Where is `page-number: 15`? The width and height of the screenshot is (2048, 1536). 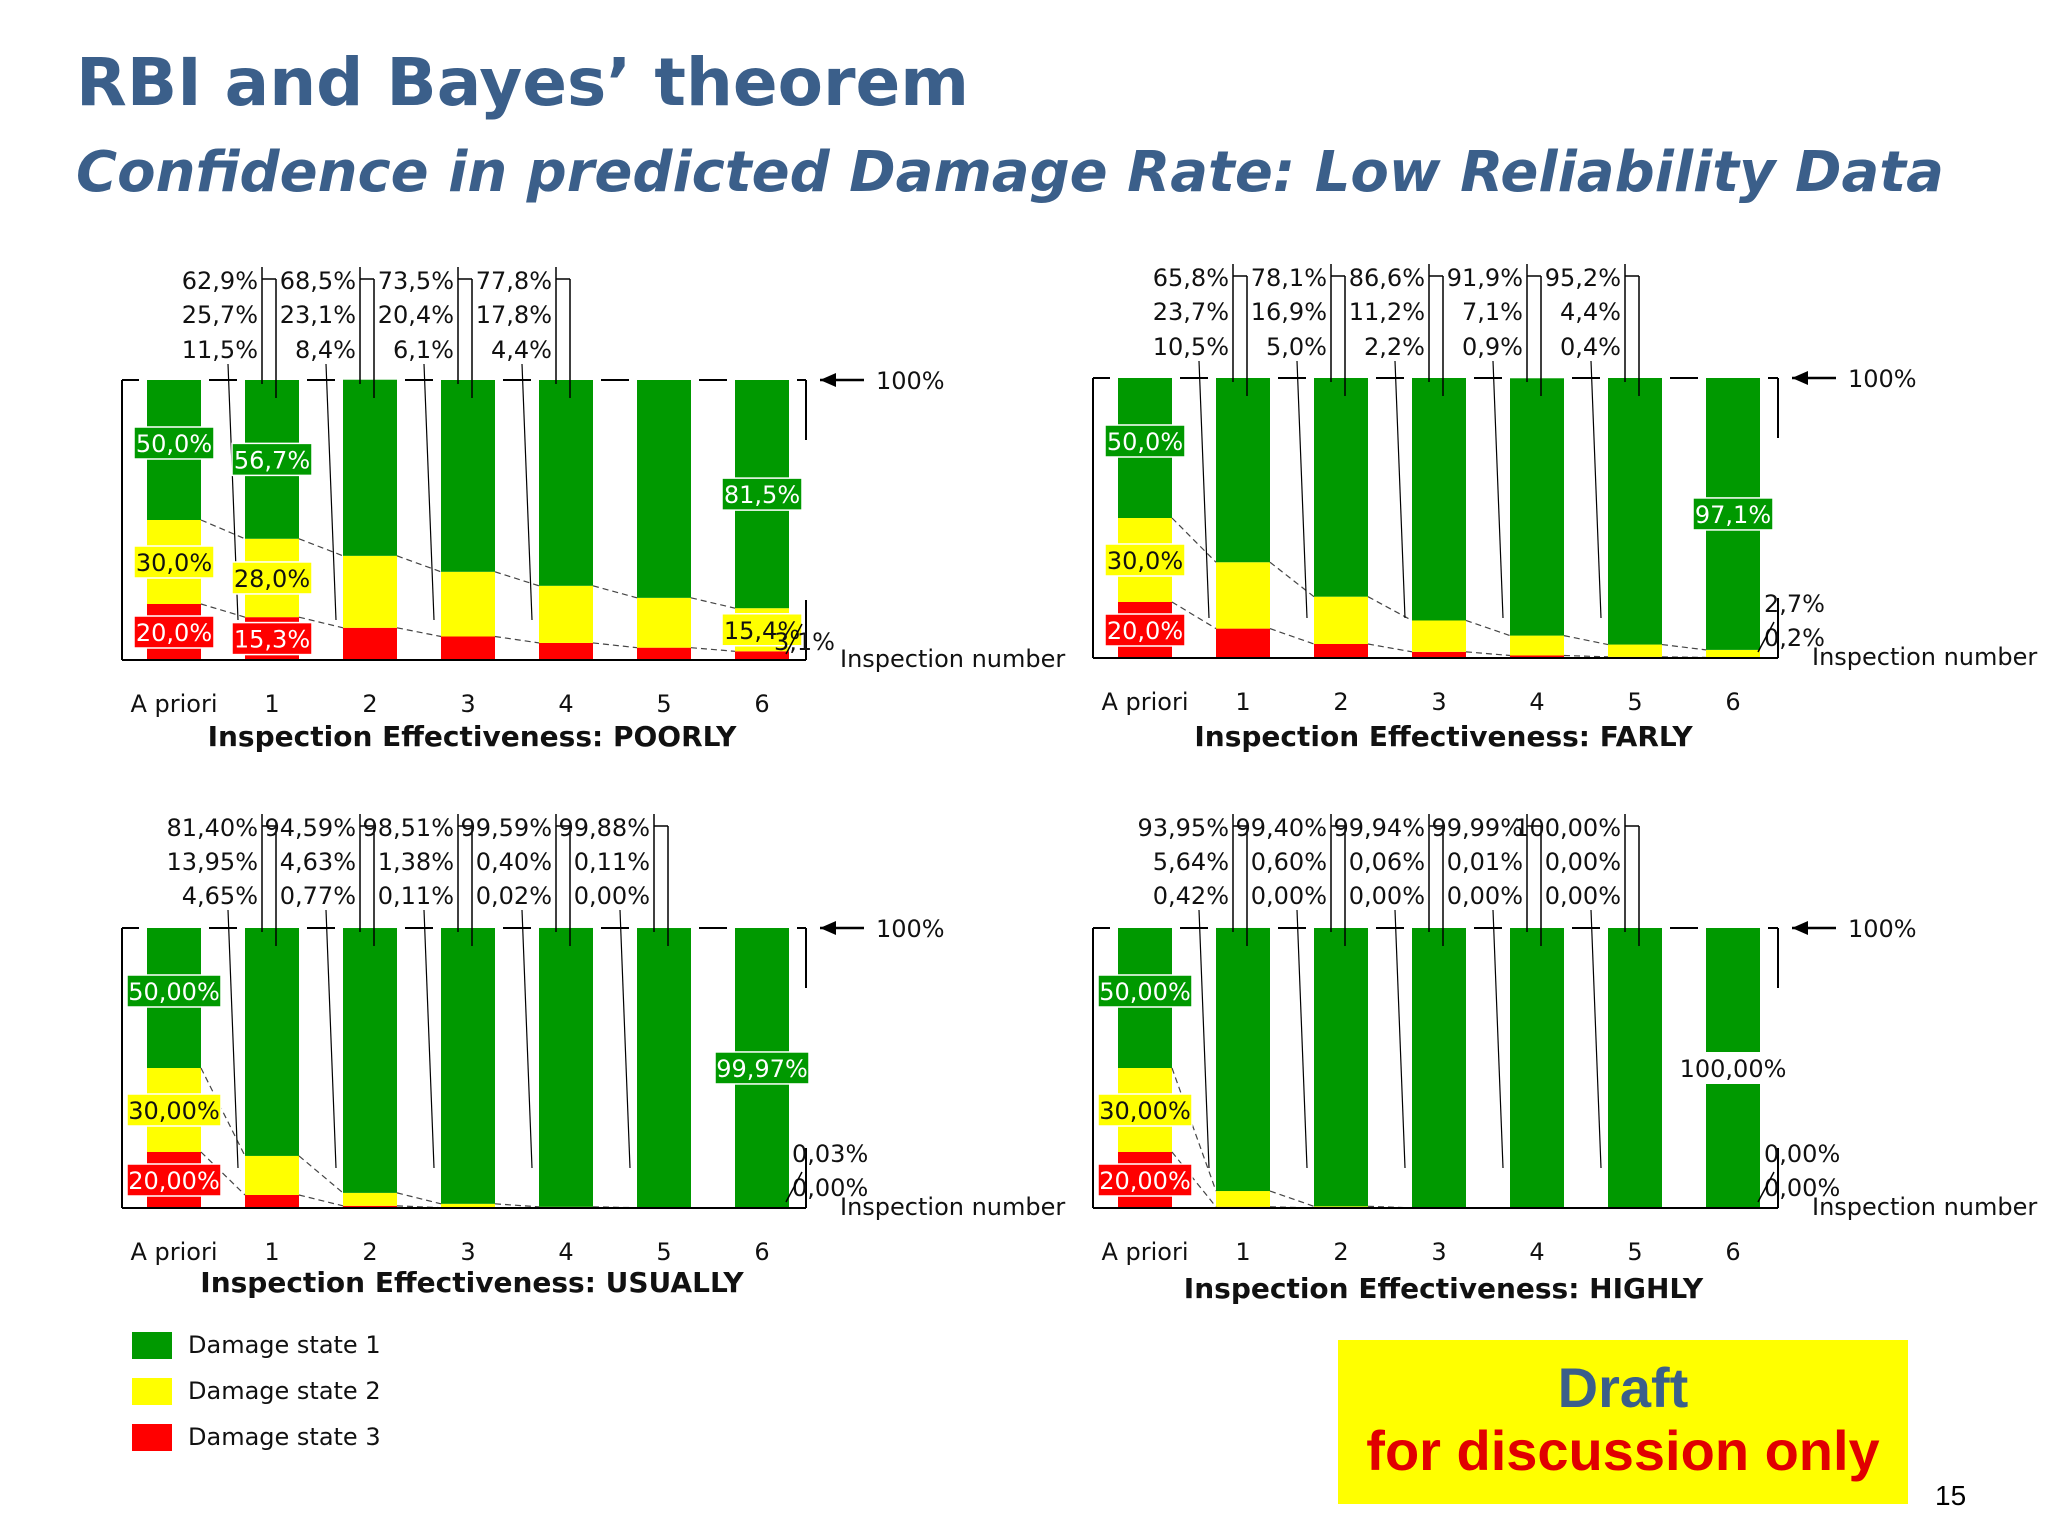 page-number: 15 is located at coordinates (1951, 1495).